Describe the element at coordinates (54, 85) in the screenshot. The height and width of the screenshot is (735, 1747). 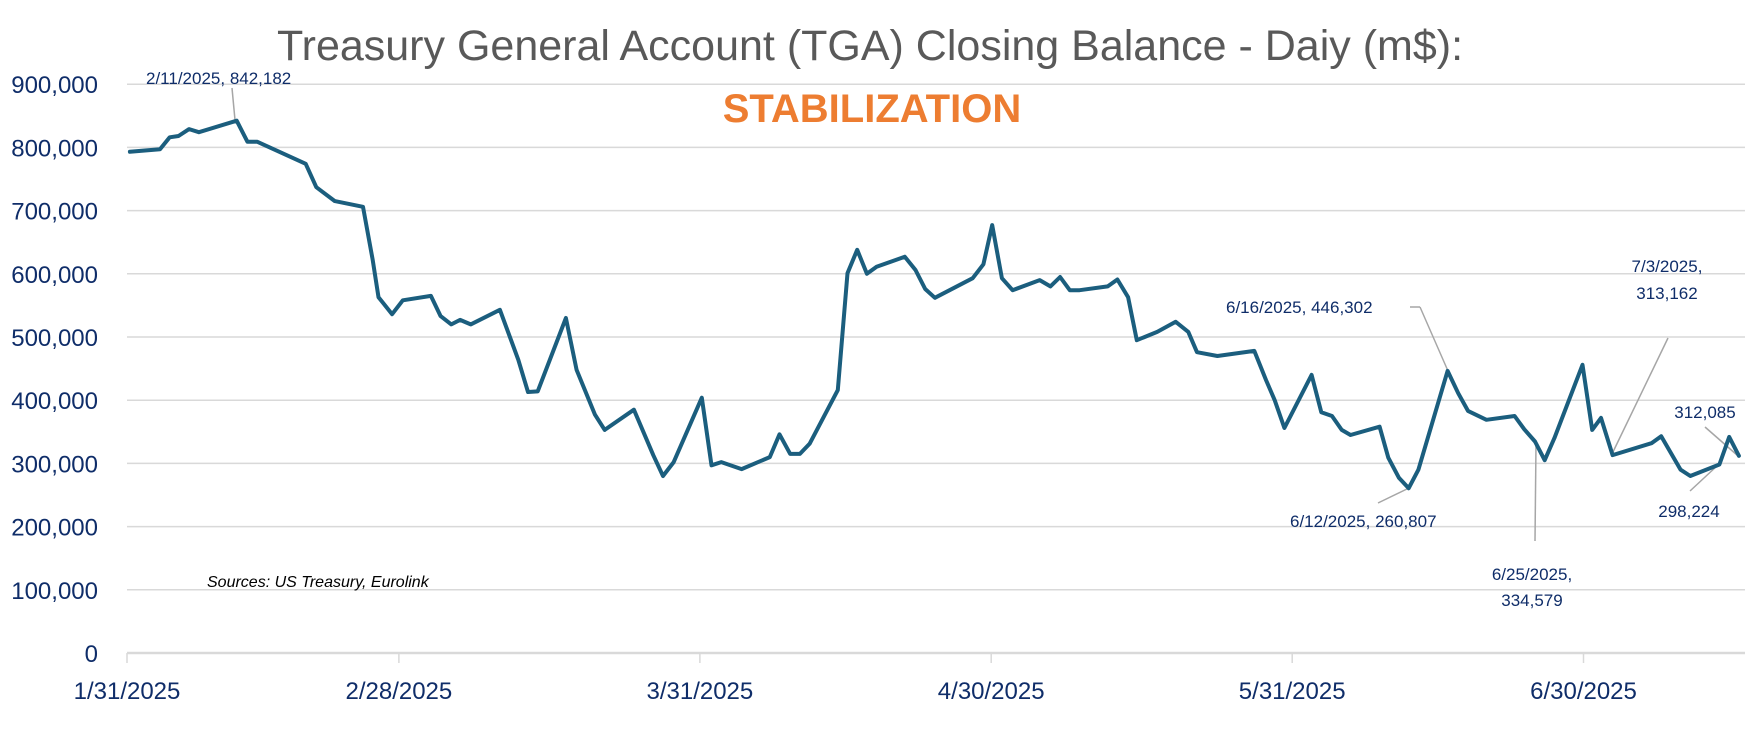
I see `y-tick-label: 900,000` at that location.